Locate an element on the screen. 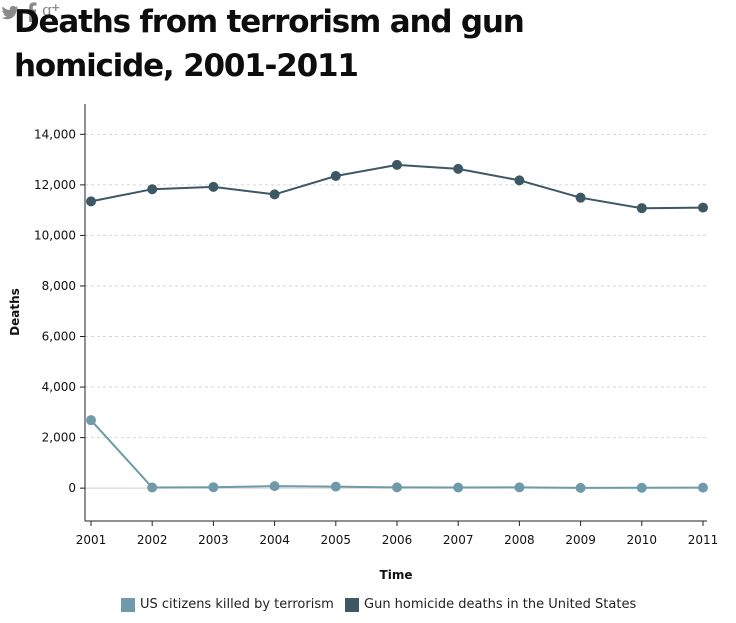 This screenshot has height=623, width=736. x-tick-label: 2011 is located at coordinates (703, 540).